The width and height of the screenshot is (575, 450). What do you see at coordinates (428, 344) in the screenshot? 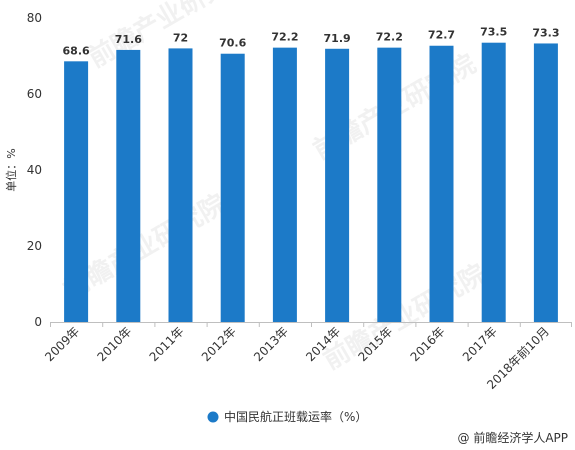
I see `x-tick-label: 2016年` at bounding box center [428, 344].